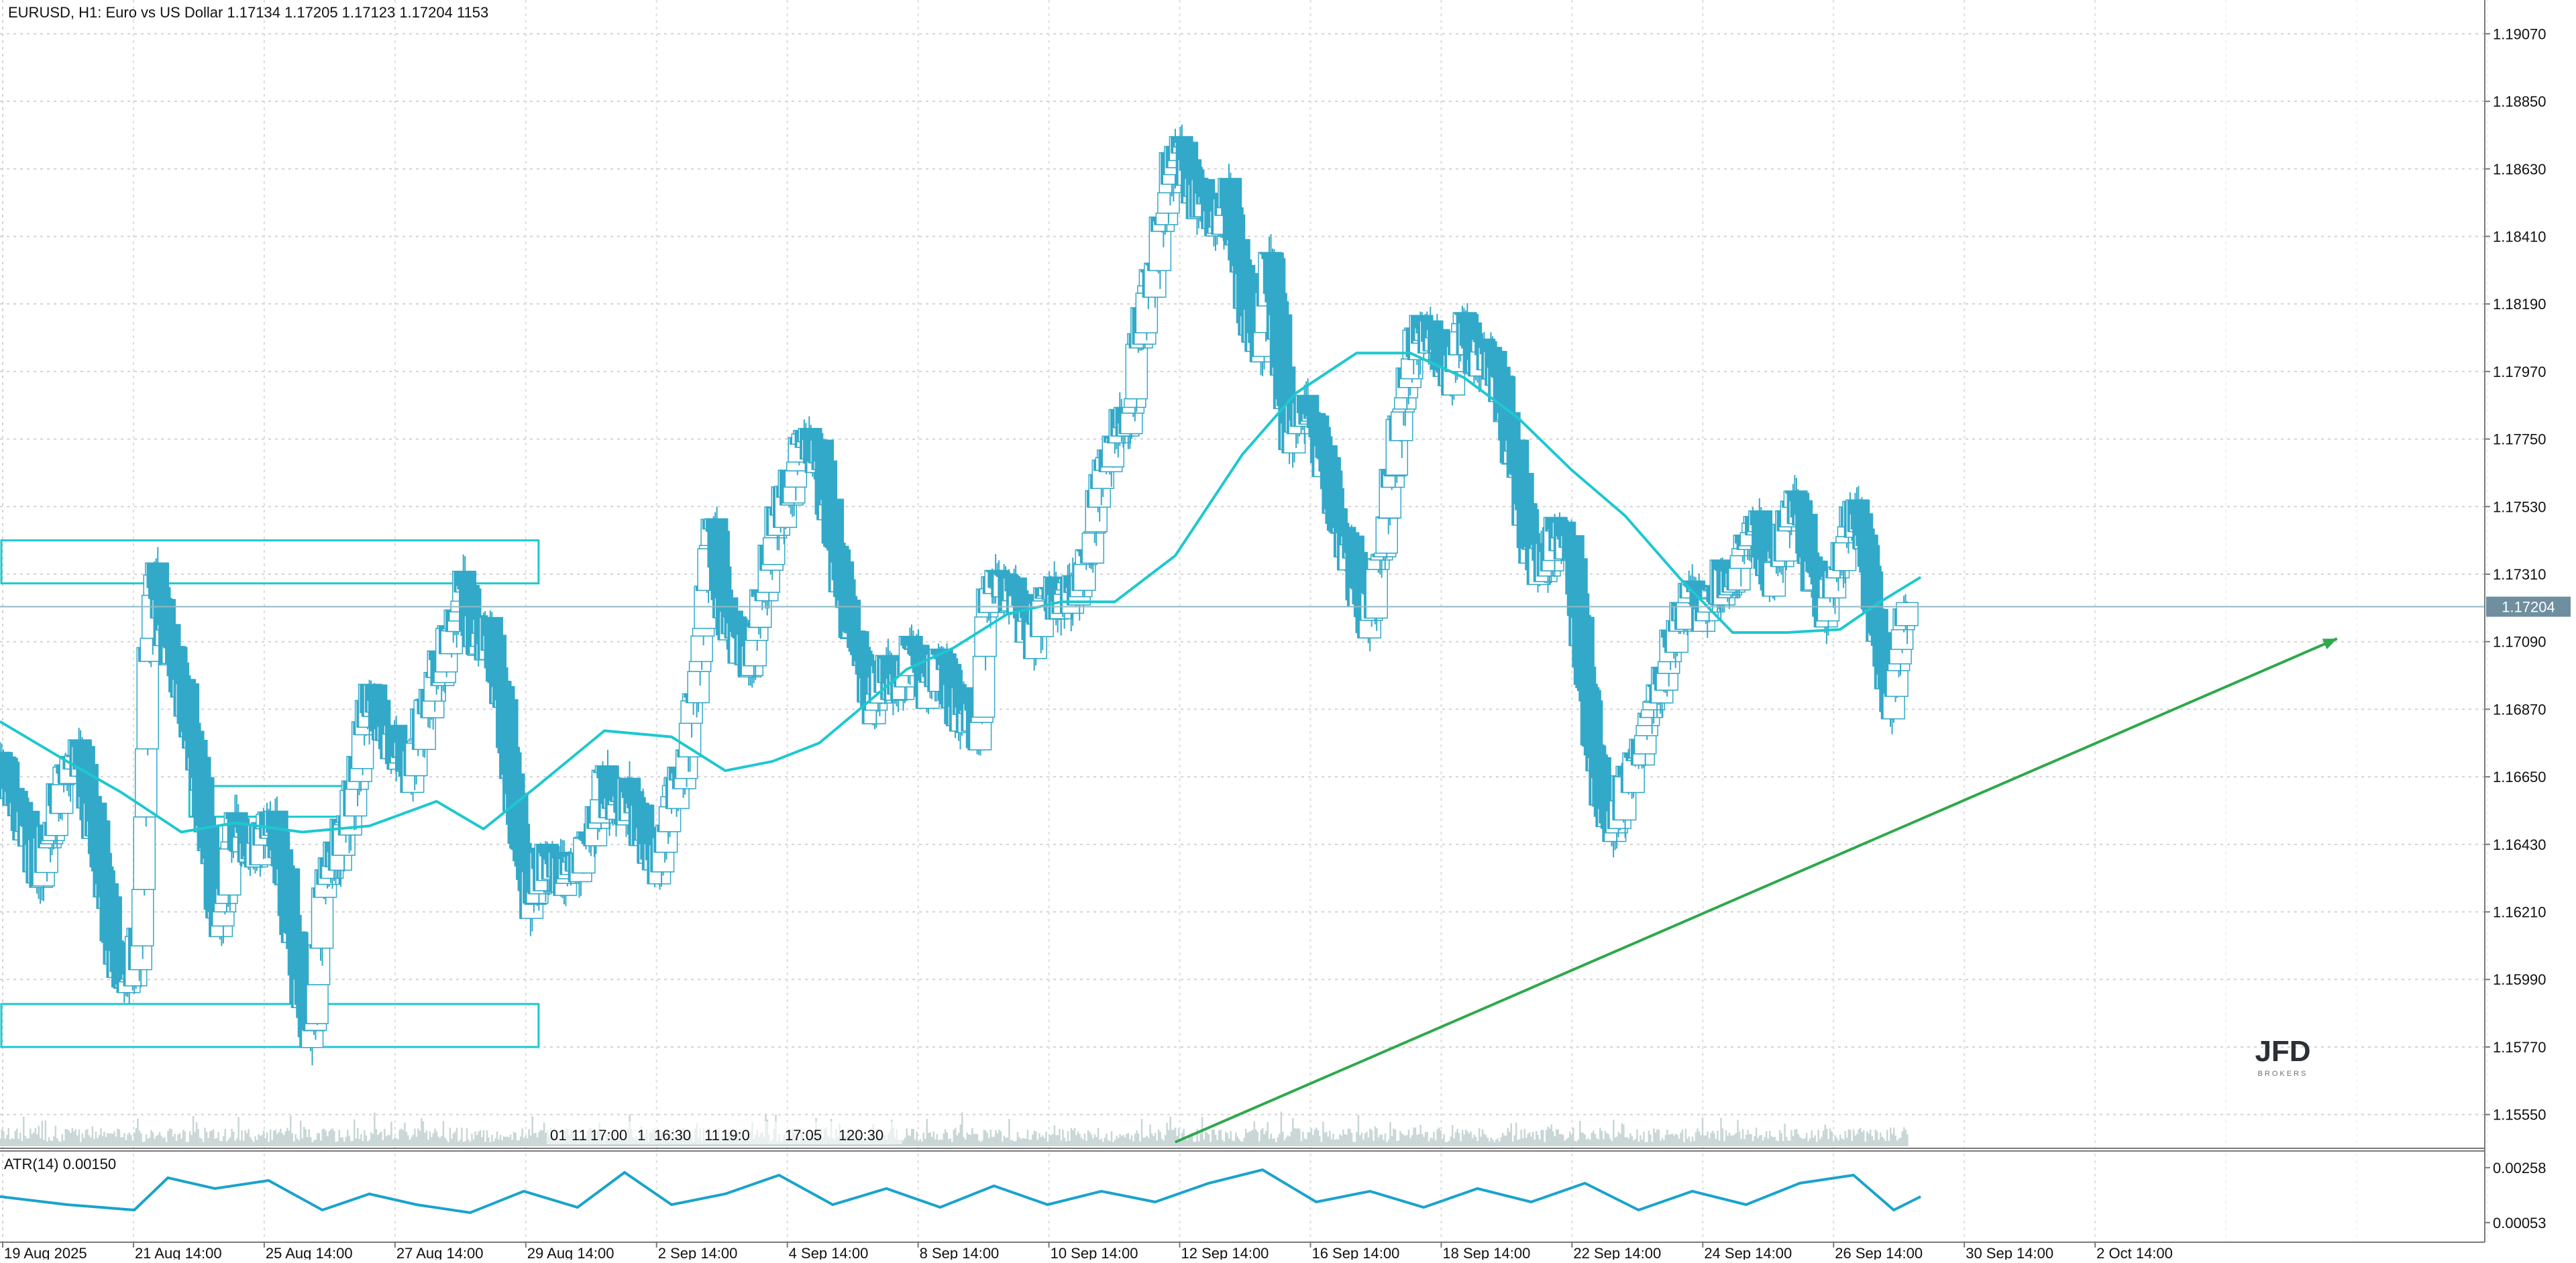 The width and height of the screenshot is (2576, 1263). I want to click on time-tick-label: 8 Sep 14:00, so click(960, 1252).